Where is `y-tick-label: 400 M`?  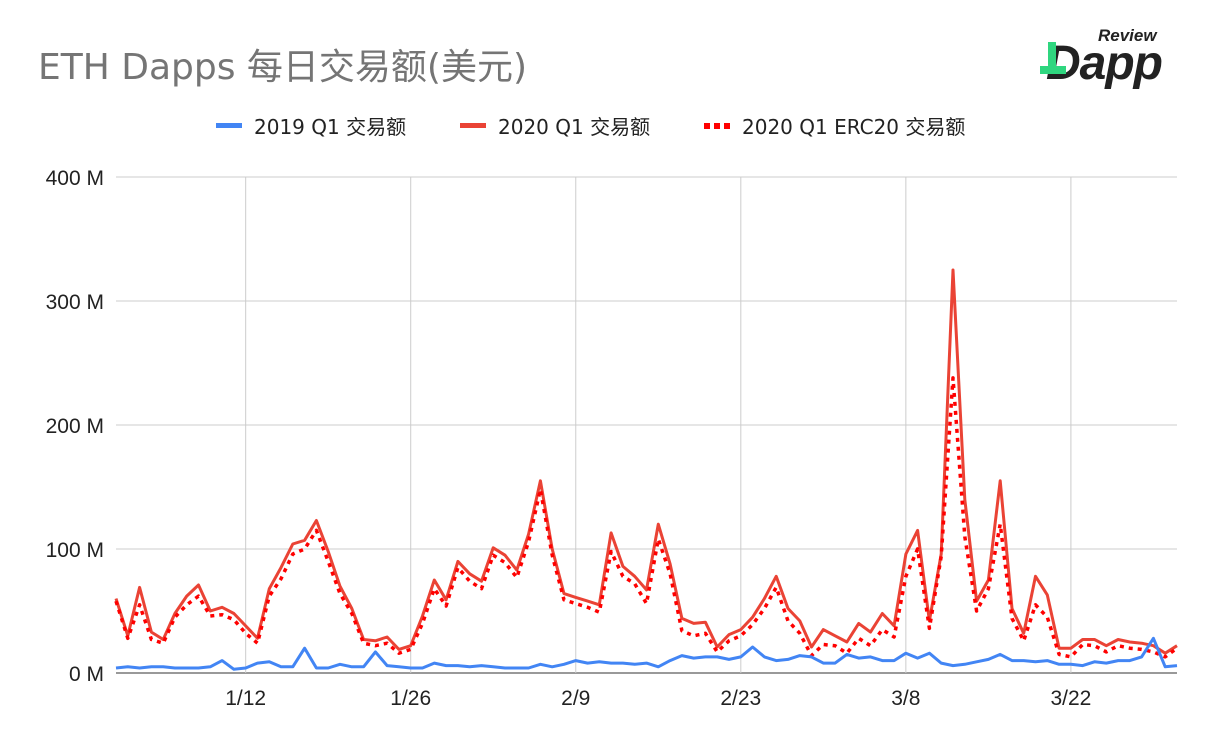
y-tick-label: 400 M is located at coordinates (75, 178).